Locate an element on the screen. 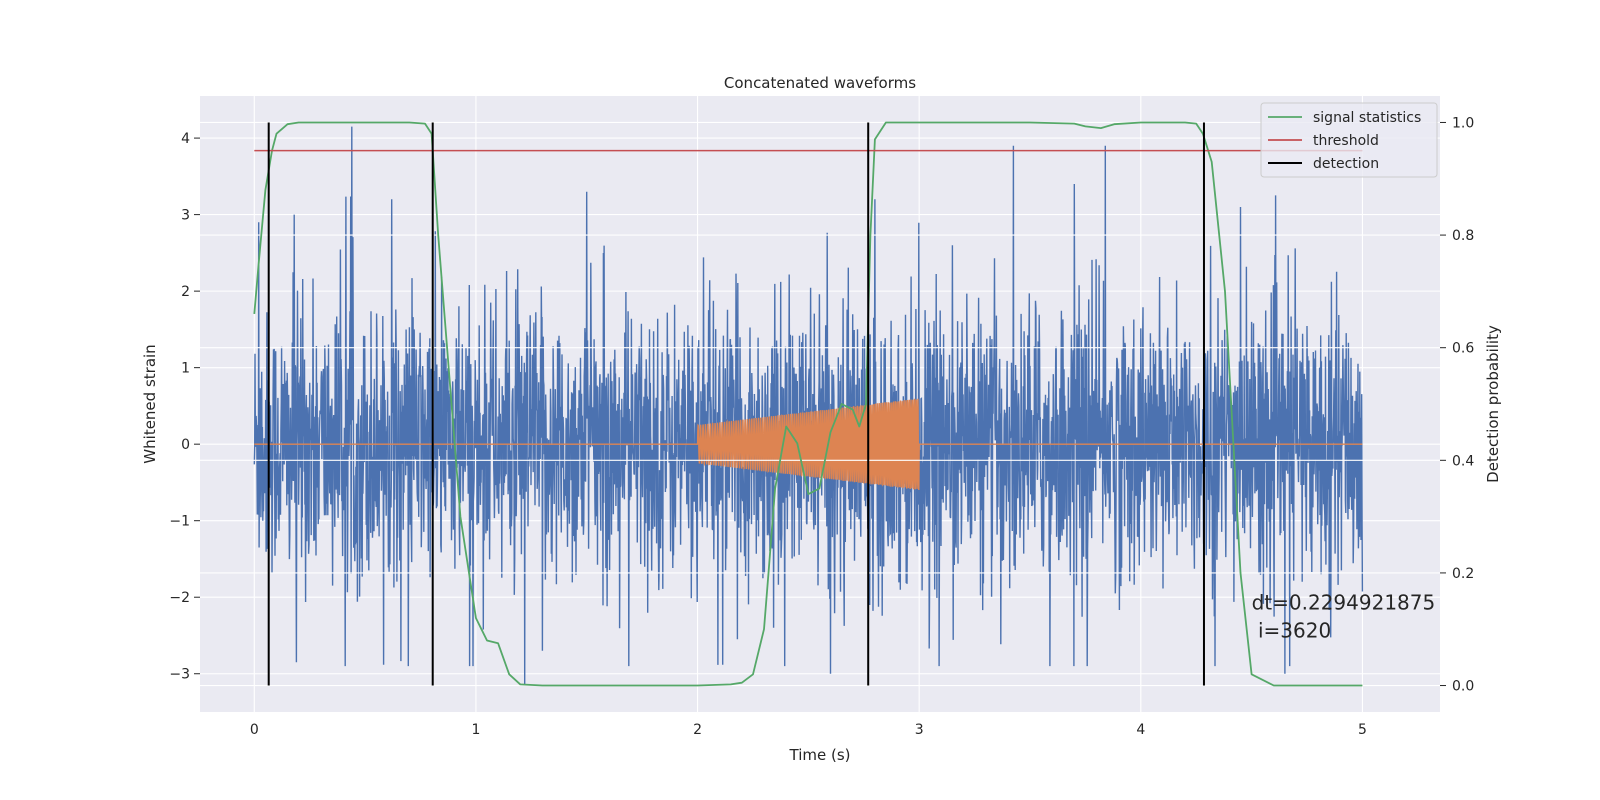  x-tick-label: 4 is located at coordinates (1140, 730).